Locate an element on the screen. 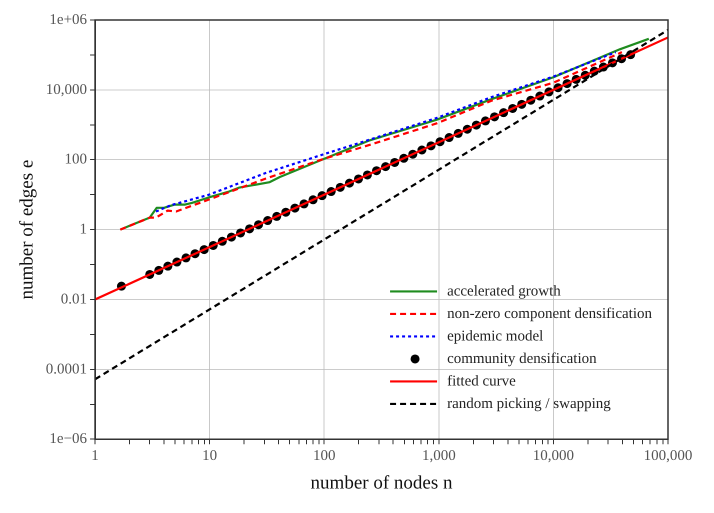  y-tick-label: 10,000 is located at coordinates (67, 90).